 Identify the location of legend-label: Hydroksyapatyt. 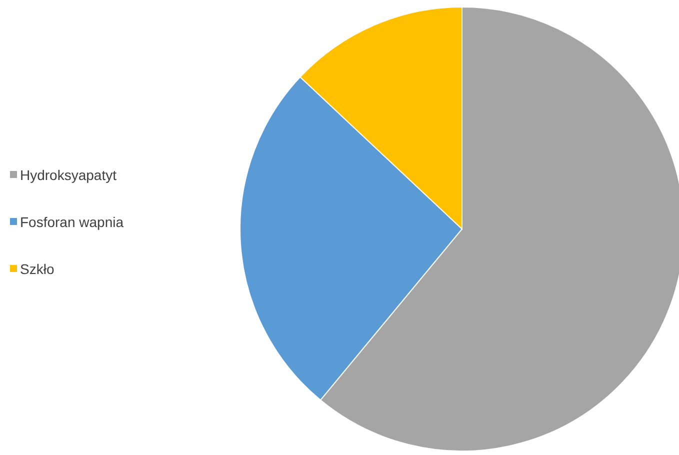
(68, 174).